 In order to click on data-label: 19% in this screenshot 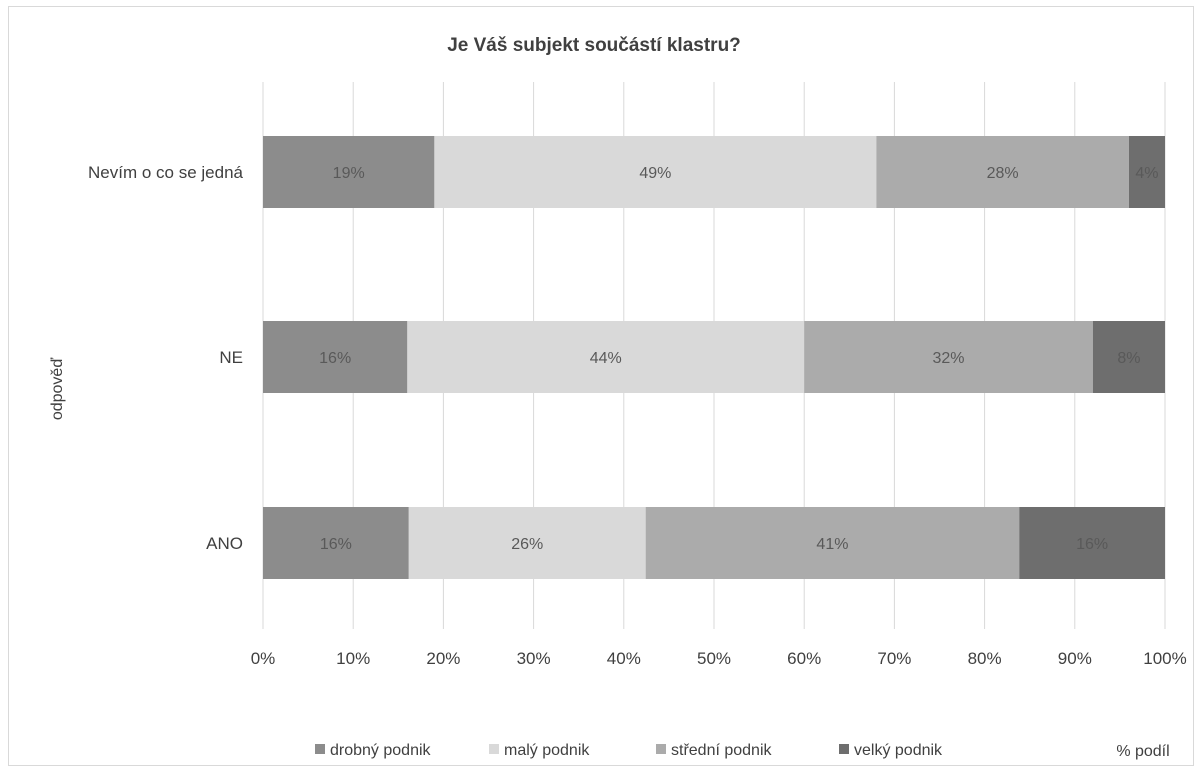, I will do `click(349, 173)`.